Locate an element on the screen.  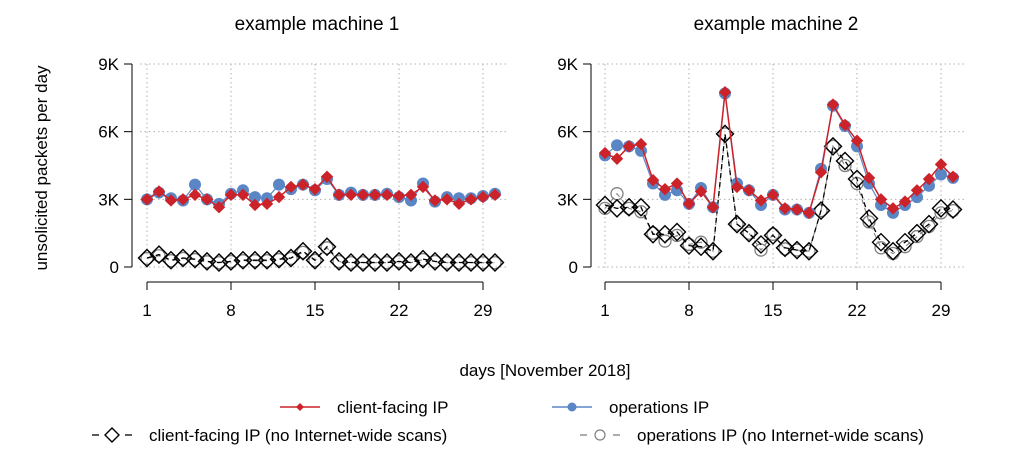
legend-item-ops: operations IP is located at coordinates (630, 407).